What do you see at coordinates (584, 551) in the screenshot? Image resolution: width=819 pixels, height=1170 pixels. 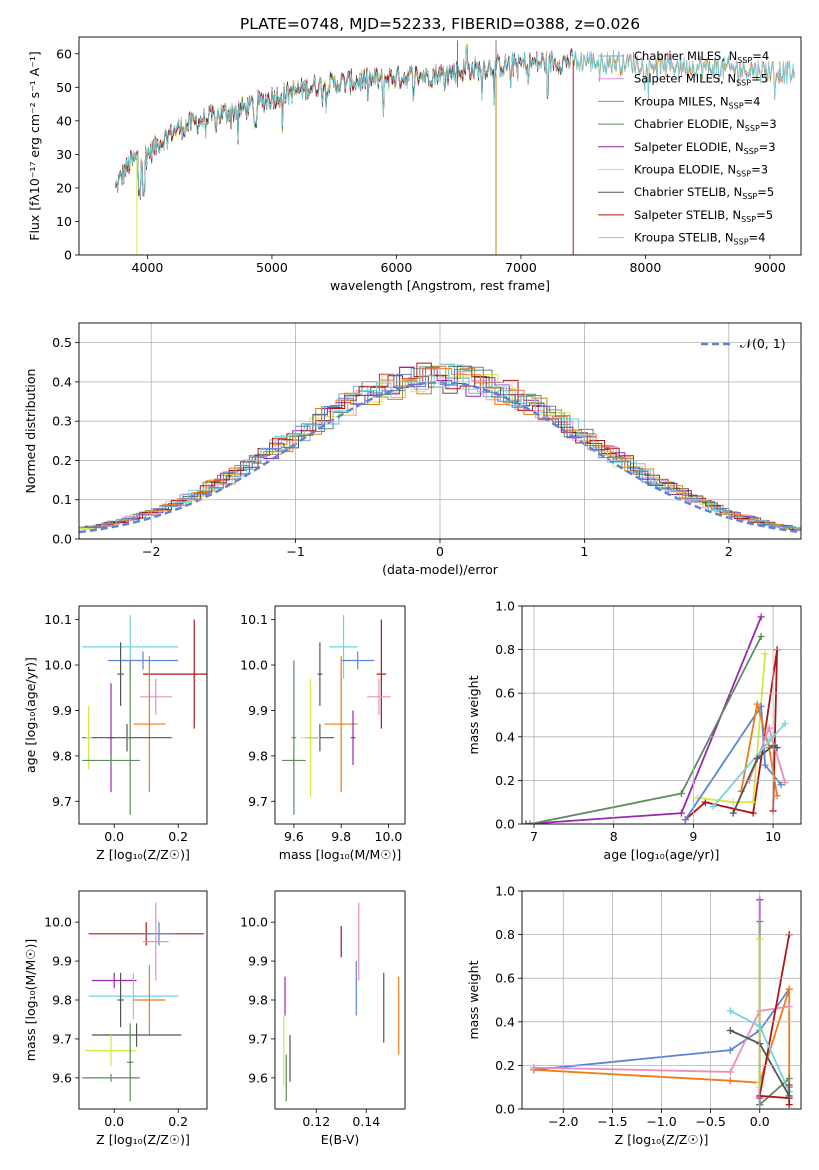 I see `x-tick-label: 1` at bounding box center [584, 551].